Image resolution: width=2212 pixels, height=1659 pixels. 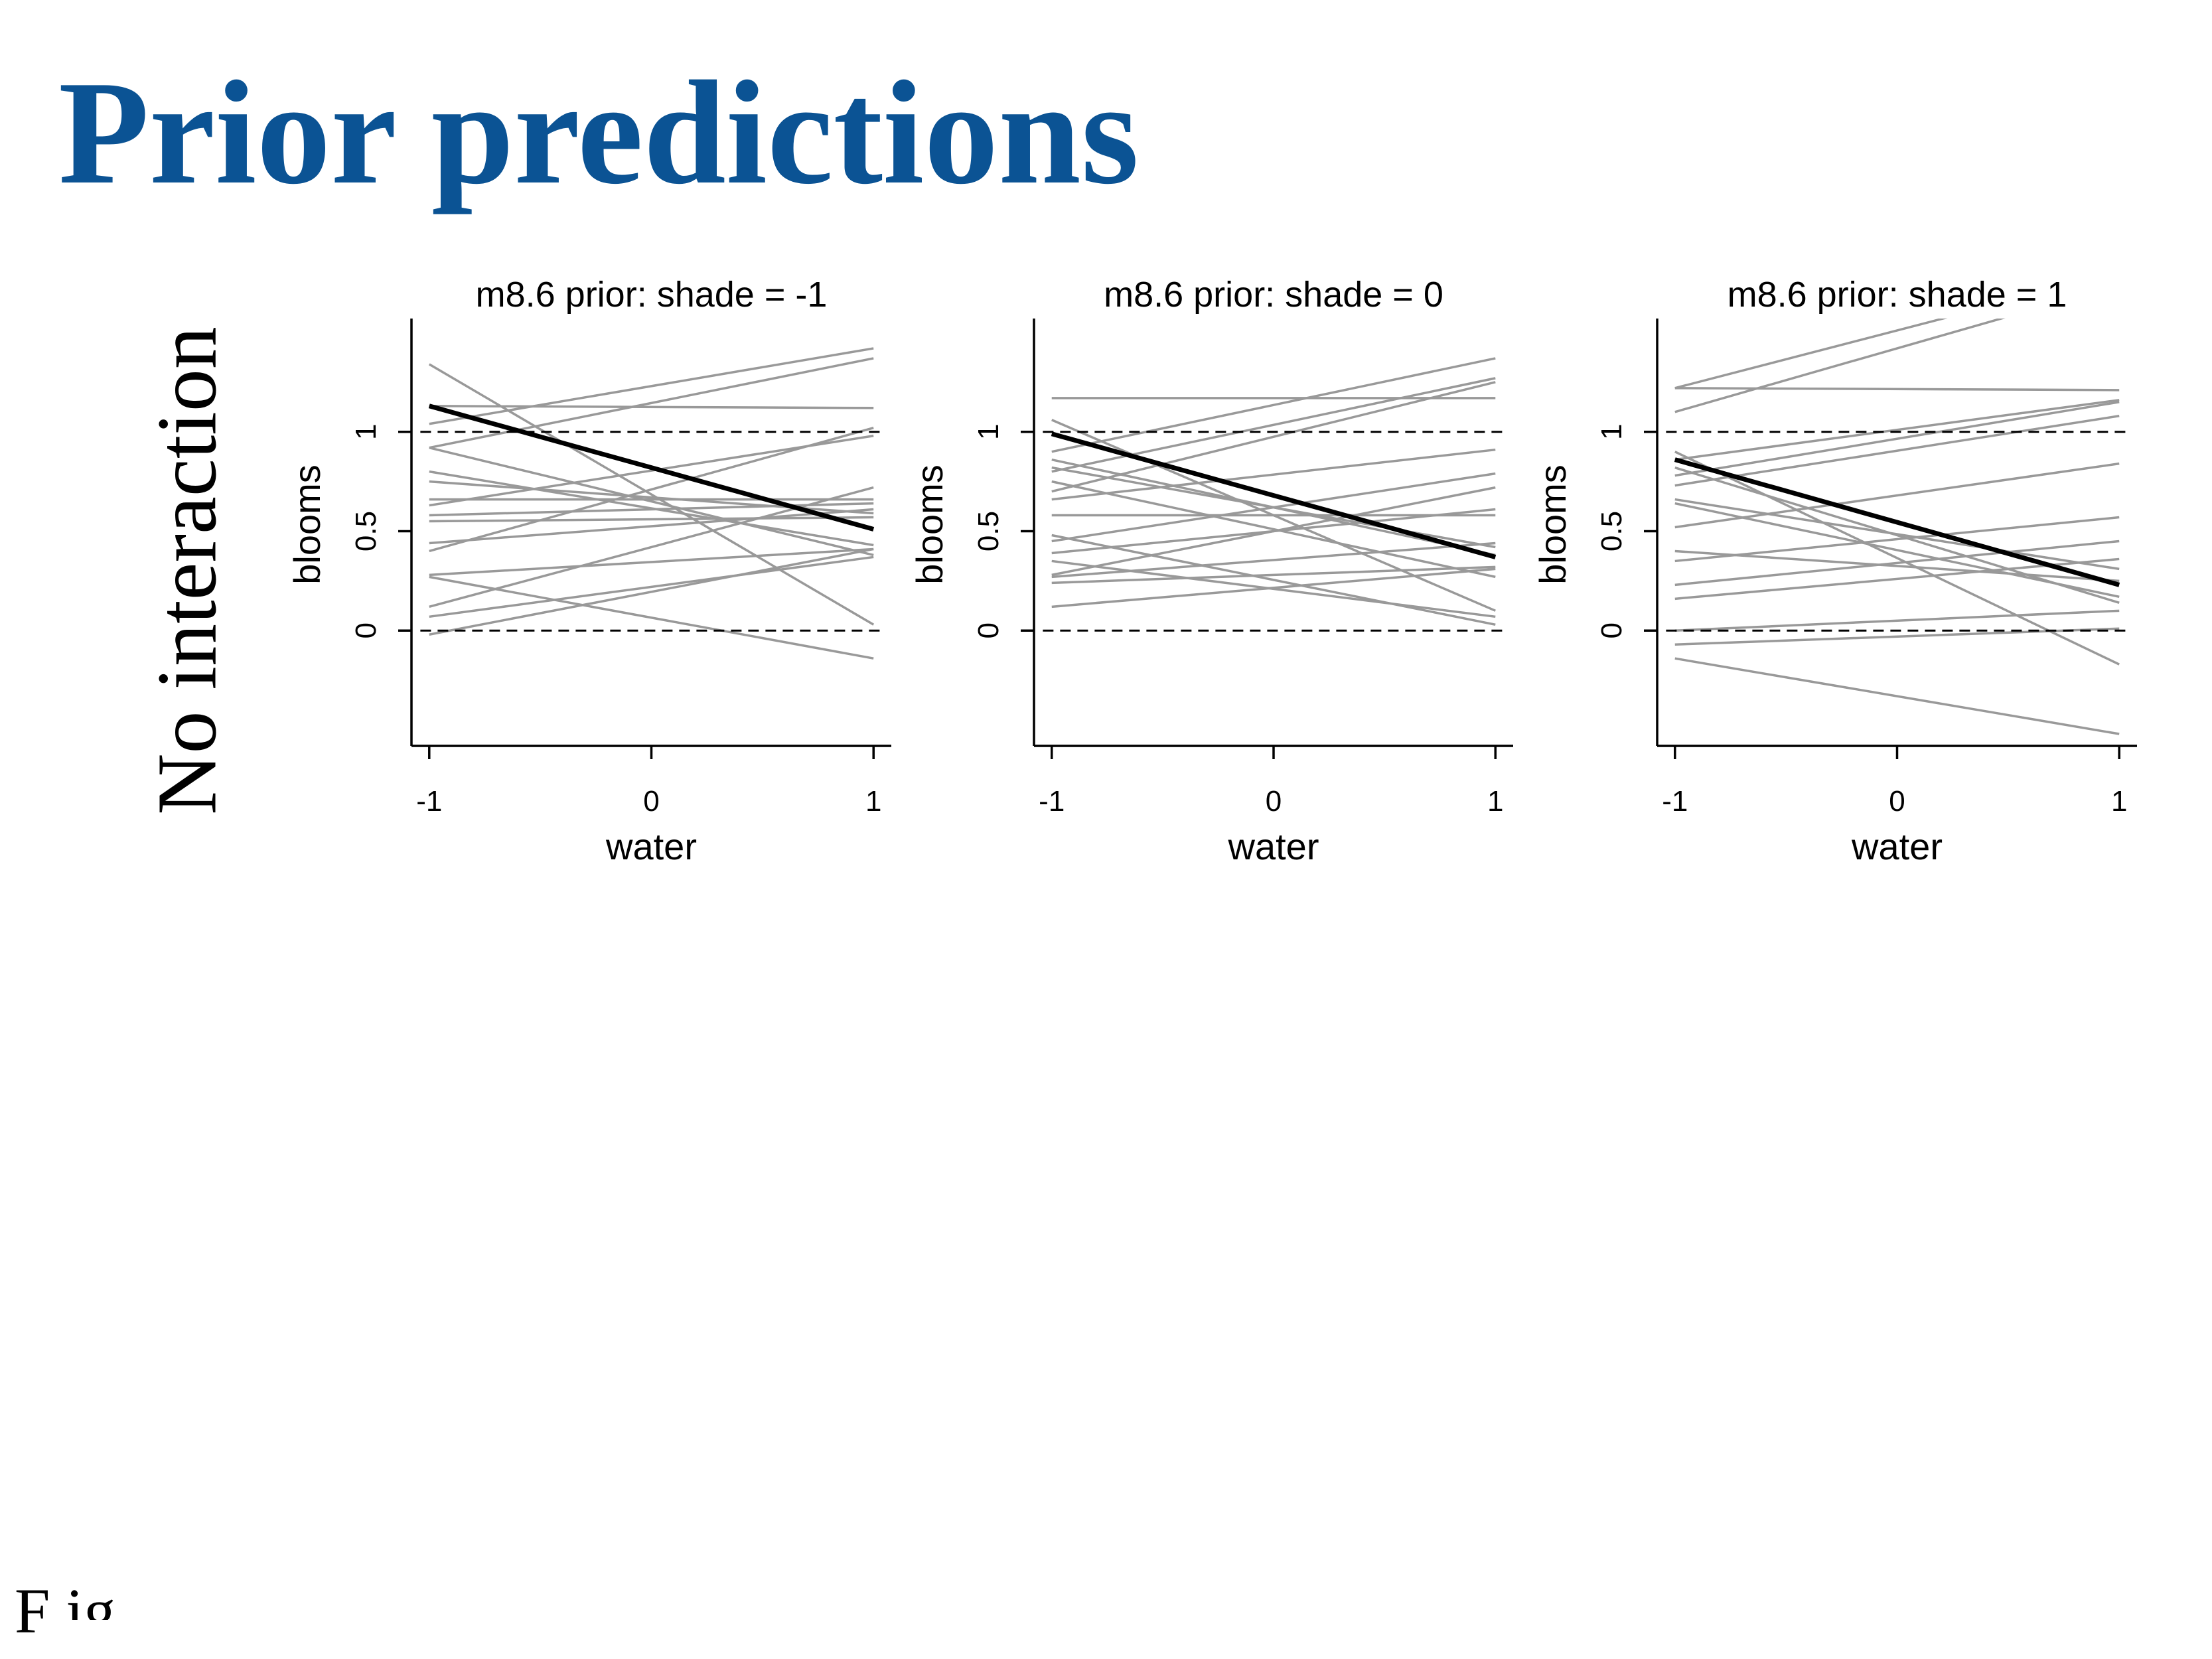 What do you see at coordinates (91, 1598) in the screenshot?
I see `footer-cut-text: ig` at bounding box center [91, 1598].